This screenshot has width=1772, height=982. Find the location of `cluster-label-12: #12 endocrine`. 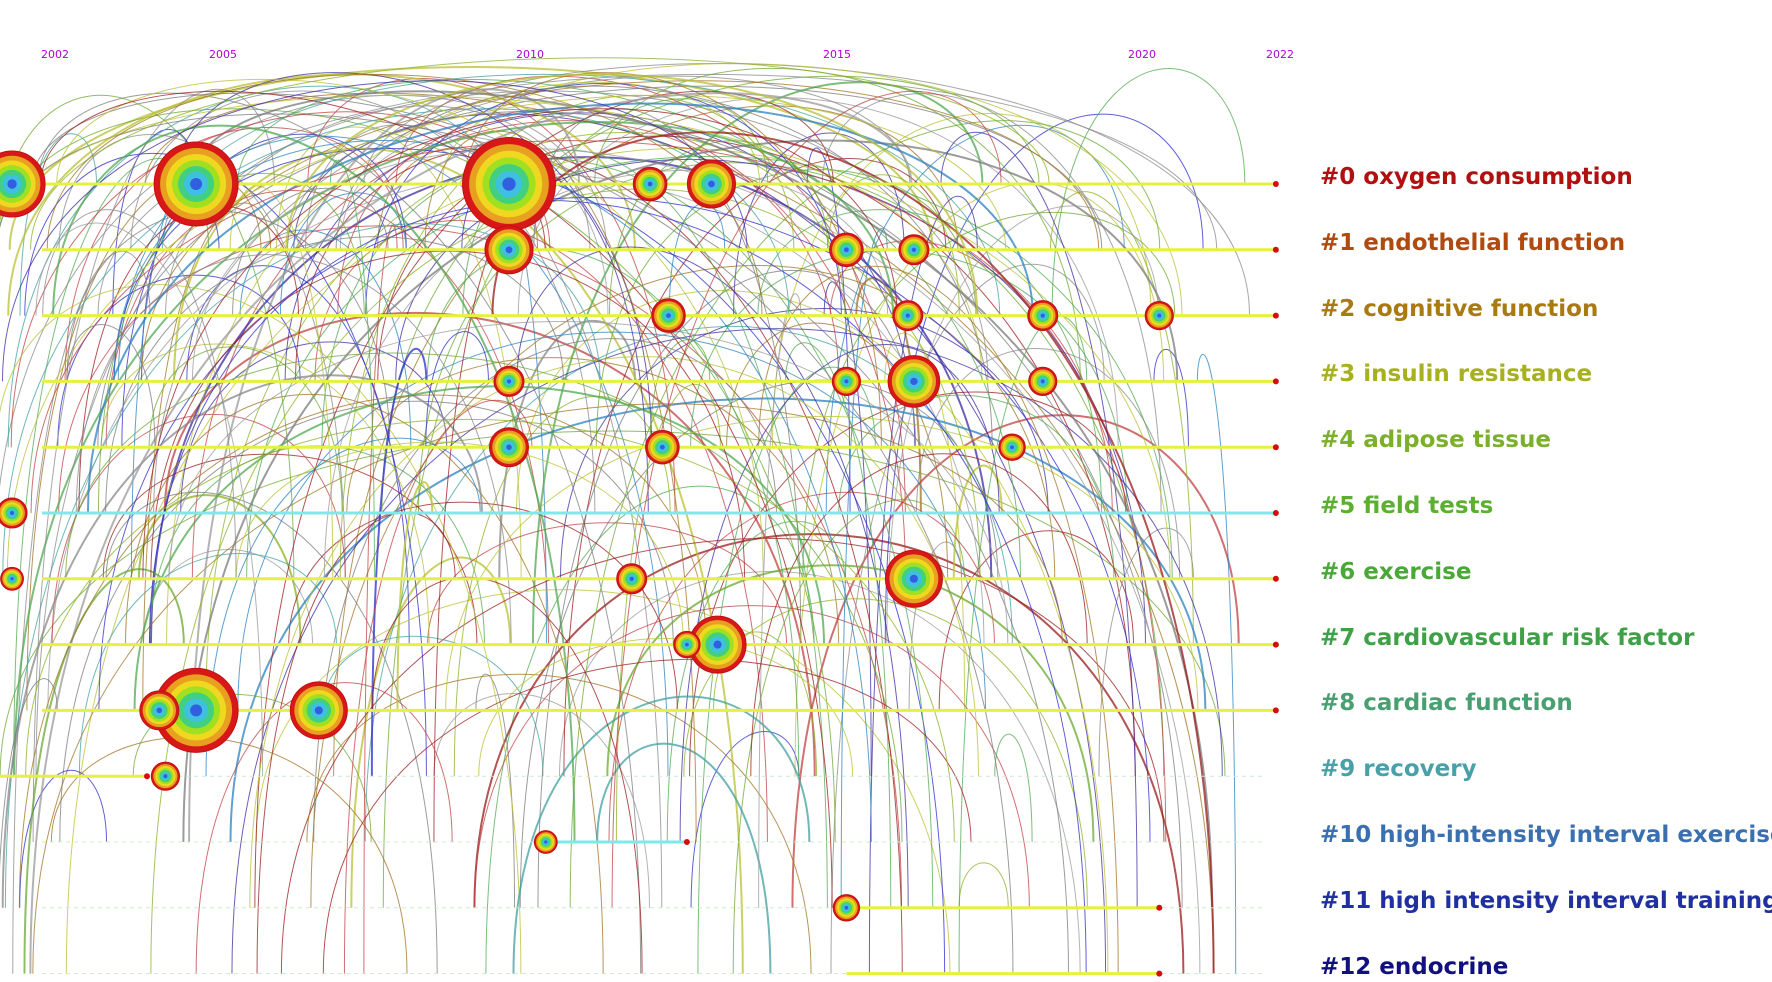

cluster-label-12: #12 endocrine is located at coordinates (1414, 967).